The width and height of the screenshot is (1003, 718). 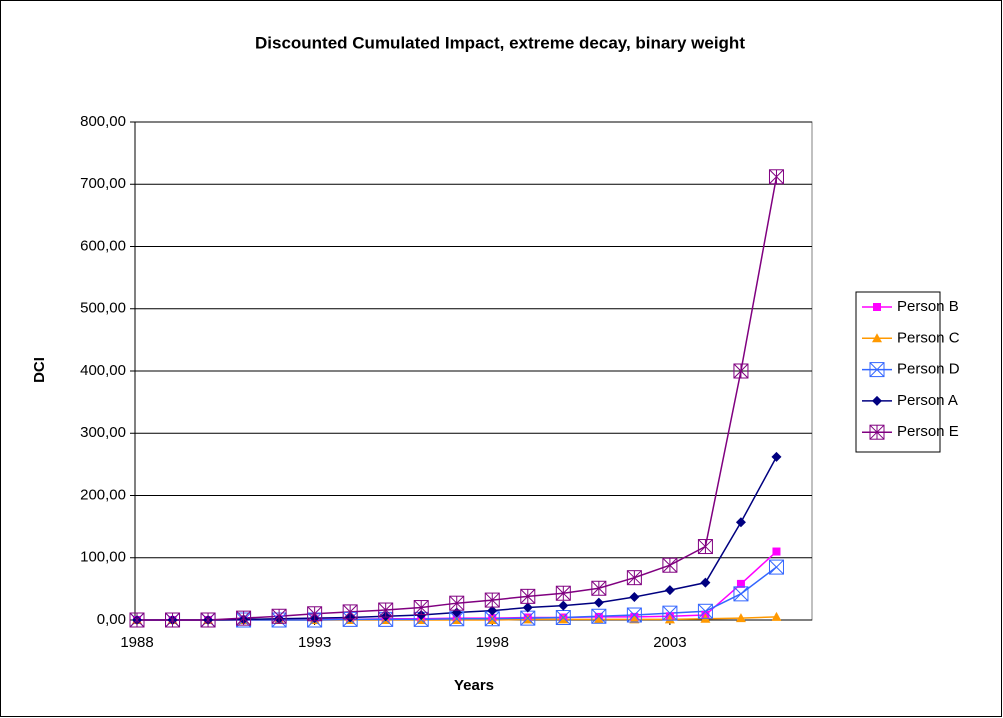 I want to click on legend-label: Person A, so click(x=927, y=400).